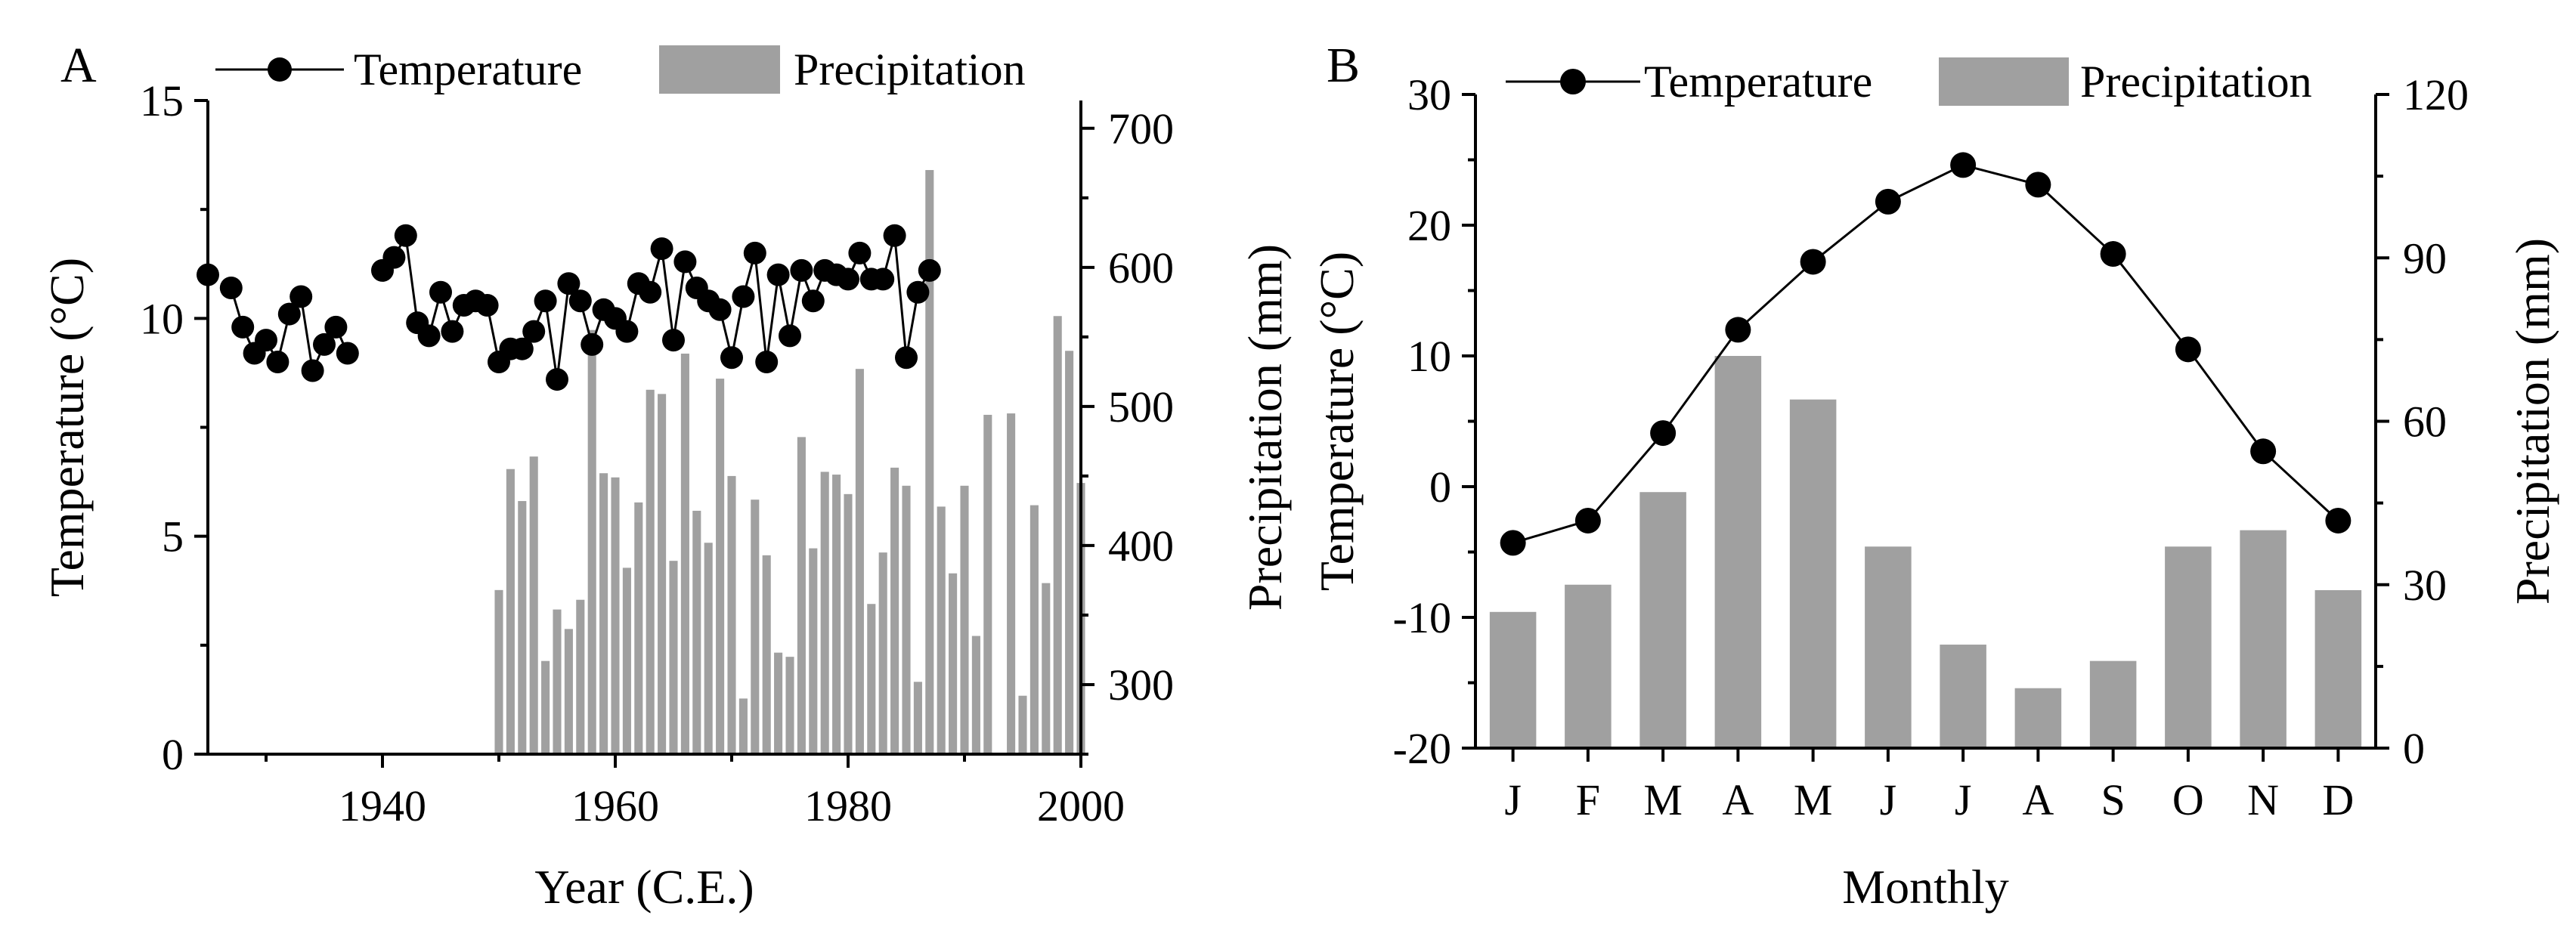  Describe the element at coordinates (731, 358) in the screenshot. I see `temperature-point-1970` at that location.